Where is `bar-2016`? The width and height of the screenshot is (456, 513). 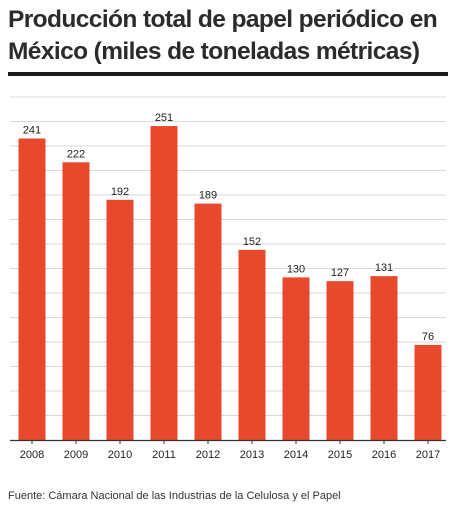 bar-2016 is located at coordinates (384, 358).